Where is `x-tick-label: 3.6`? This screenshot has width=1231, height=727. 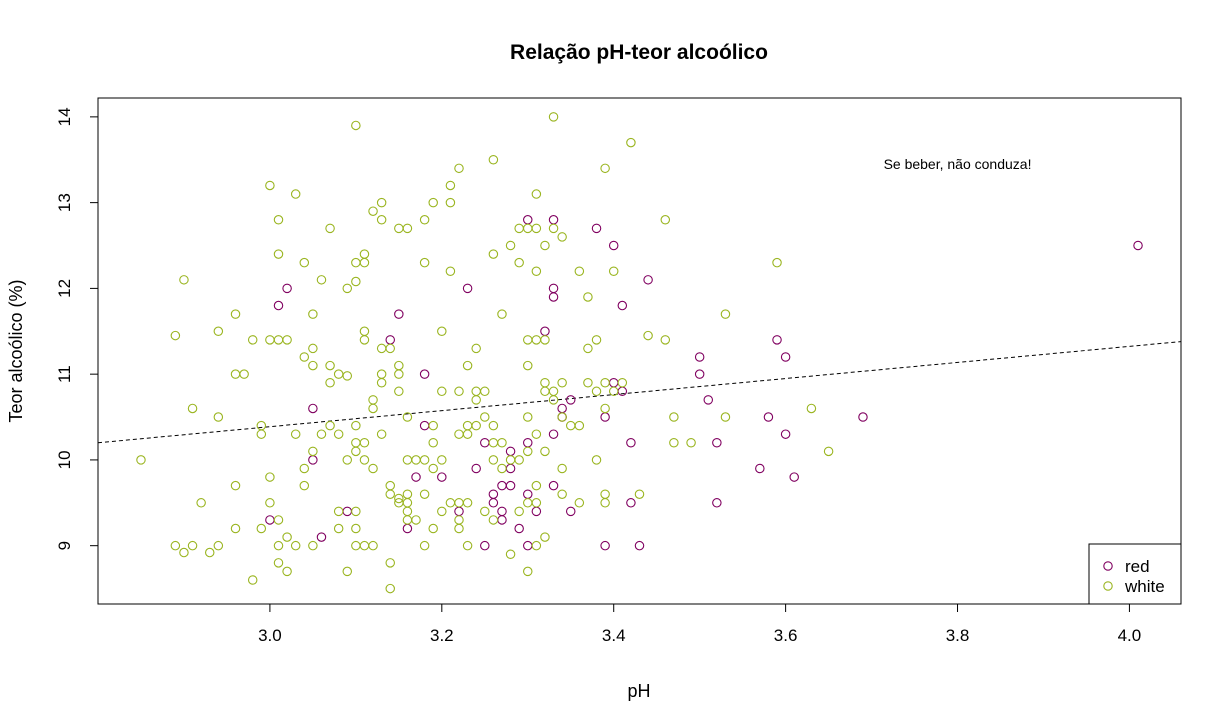
x-tick-label: 3.6 is located at coordinates (786, 635).